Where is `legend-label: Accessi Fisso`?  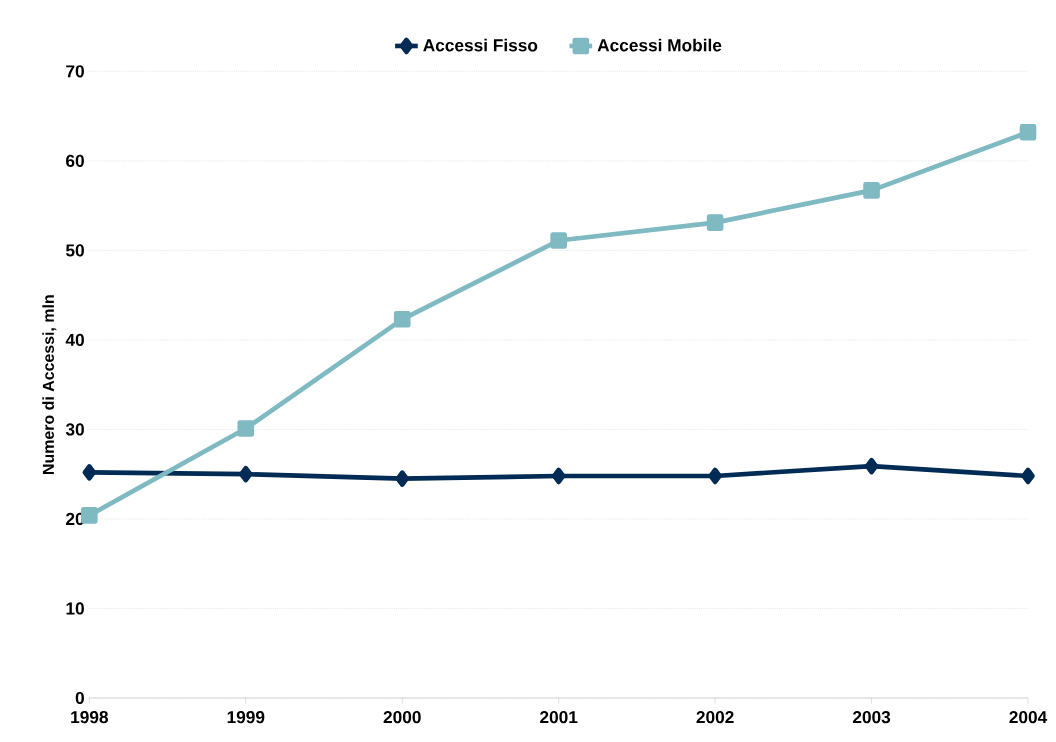 legend-label: Accessi Fisso is located at coordinates (480, 45).